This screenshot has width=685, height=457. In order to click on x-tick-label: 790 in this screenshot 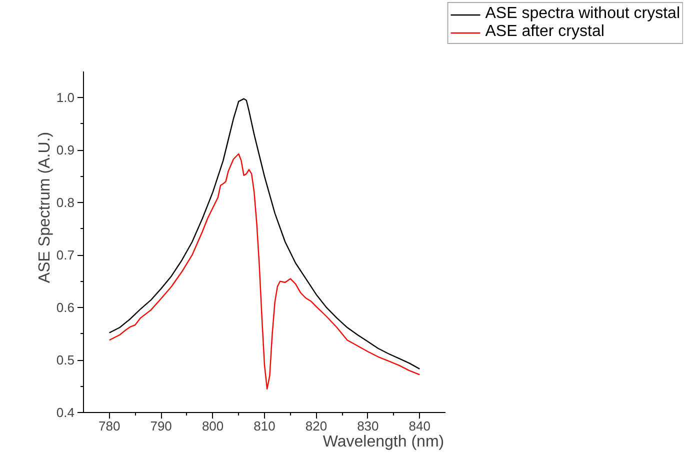, I will do `click(161, 426)`.